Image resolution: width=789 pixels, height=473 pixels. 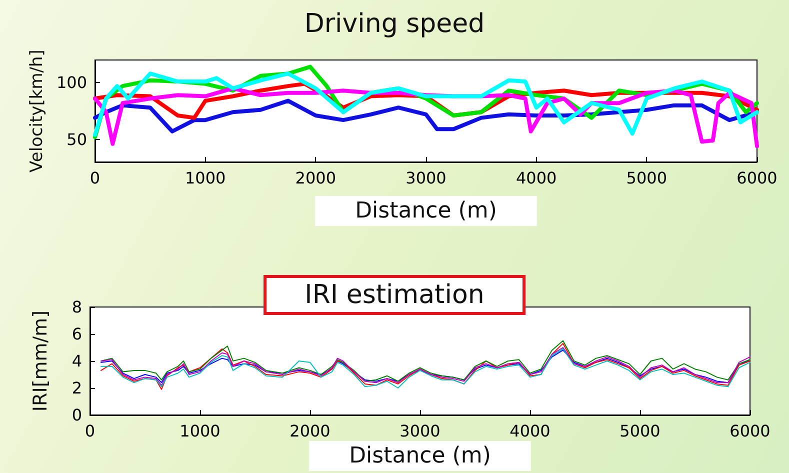 What do you see at coordinates (394, 24) in the screenshot?
I see `chart-title: Driving speed` at bounding box center [394, 24].